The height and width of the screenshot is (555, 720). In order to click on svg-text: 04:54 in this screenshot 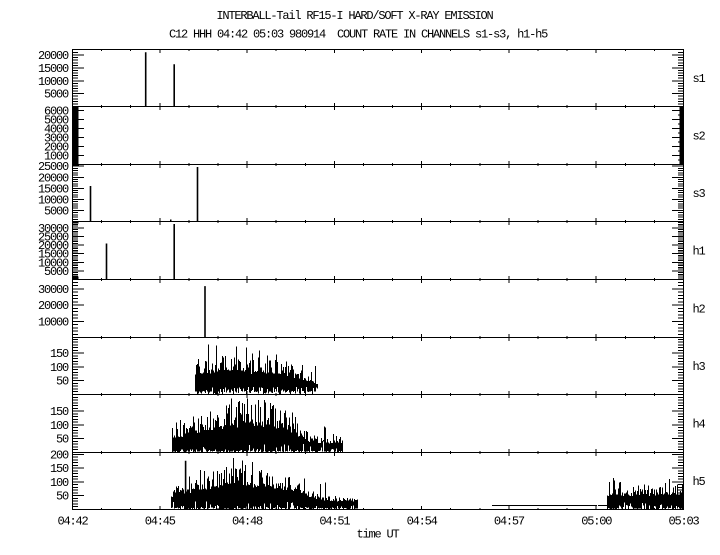, I will do `click(422, 522)`.